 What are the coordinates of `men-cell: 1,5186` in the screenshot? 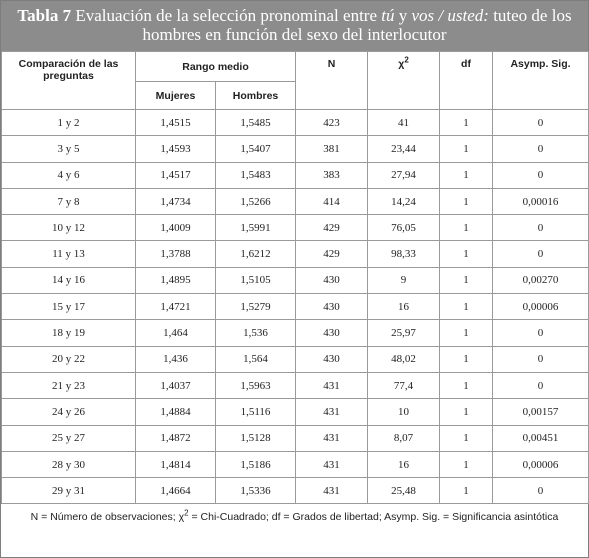 It's located at (255, 464).